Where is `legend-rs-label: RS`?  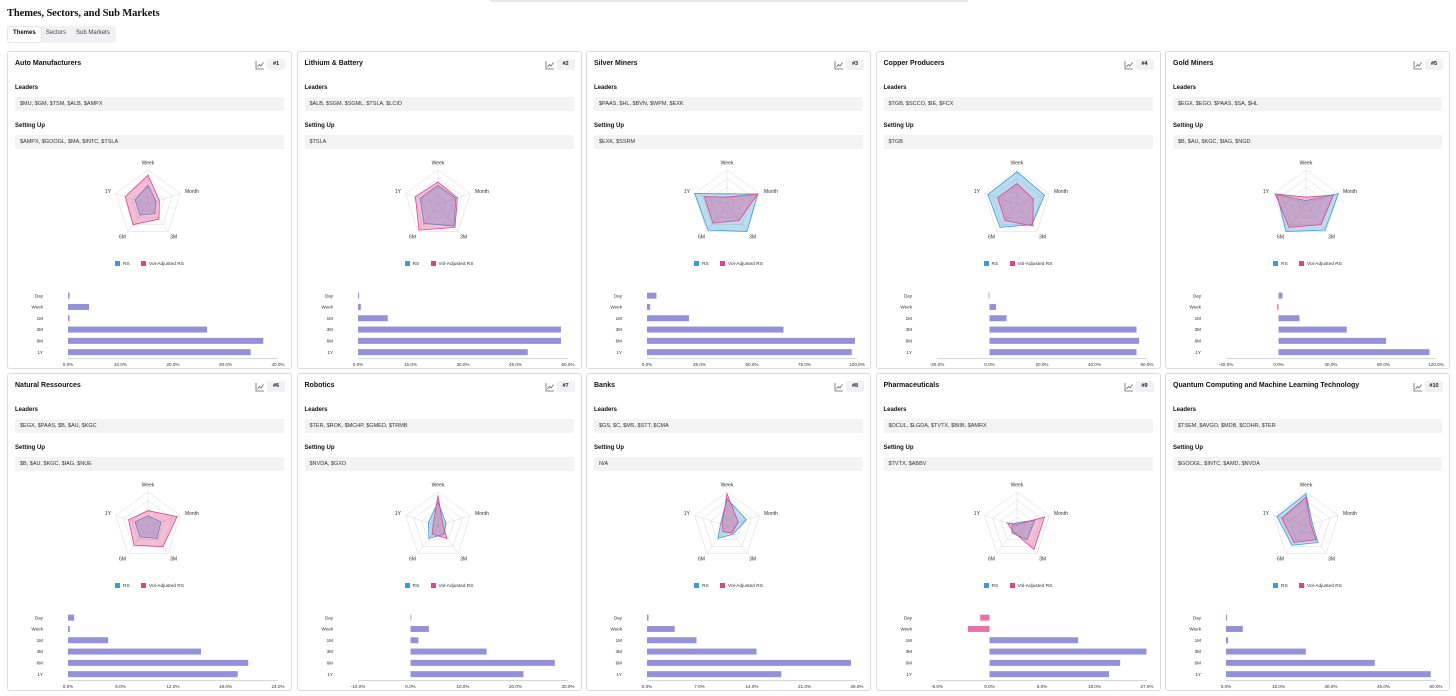 legend-rs-label: RS is located at coordinates (126, 586).